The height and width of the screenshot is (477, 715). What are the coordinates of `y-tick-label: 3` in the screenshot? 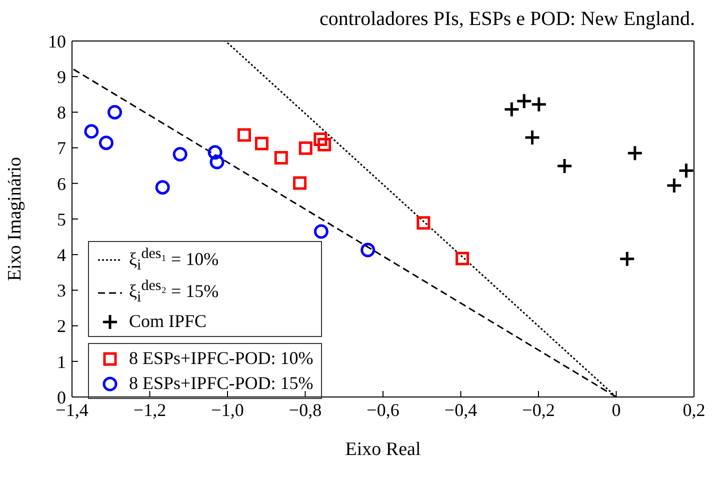 It's located at (61, 290).